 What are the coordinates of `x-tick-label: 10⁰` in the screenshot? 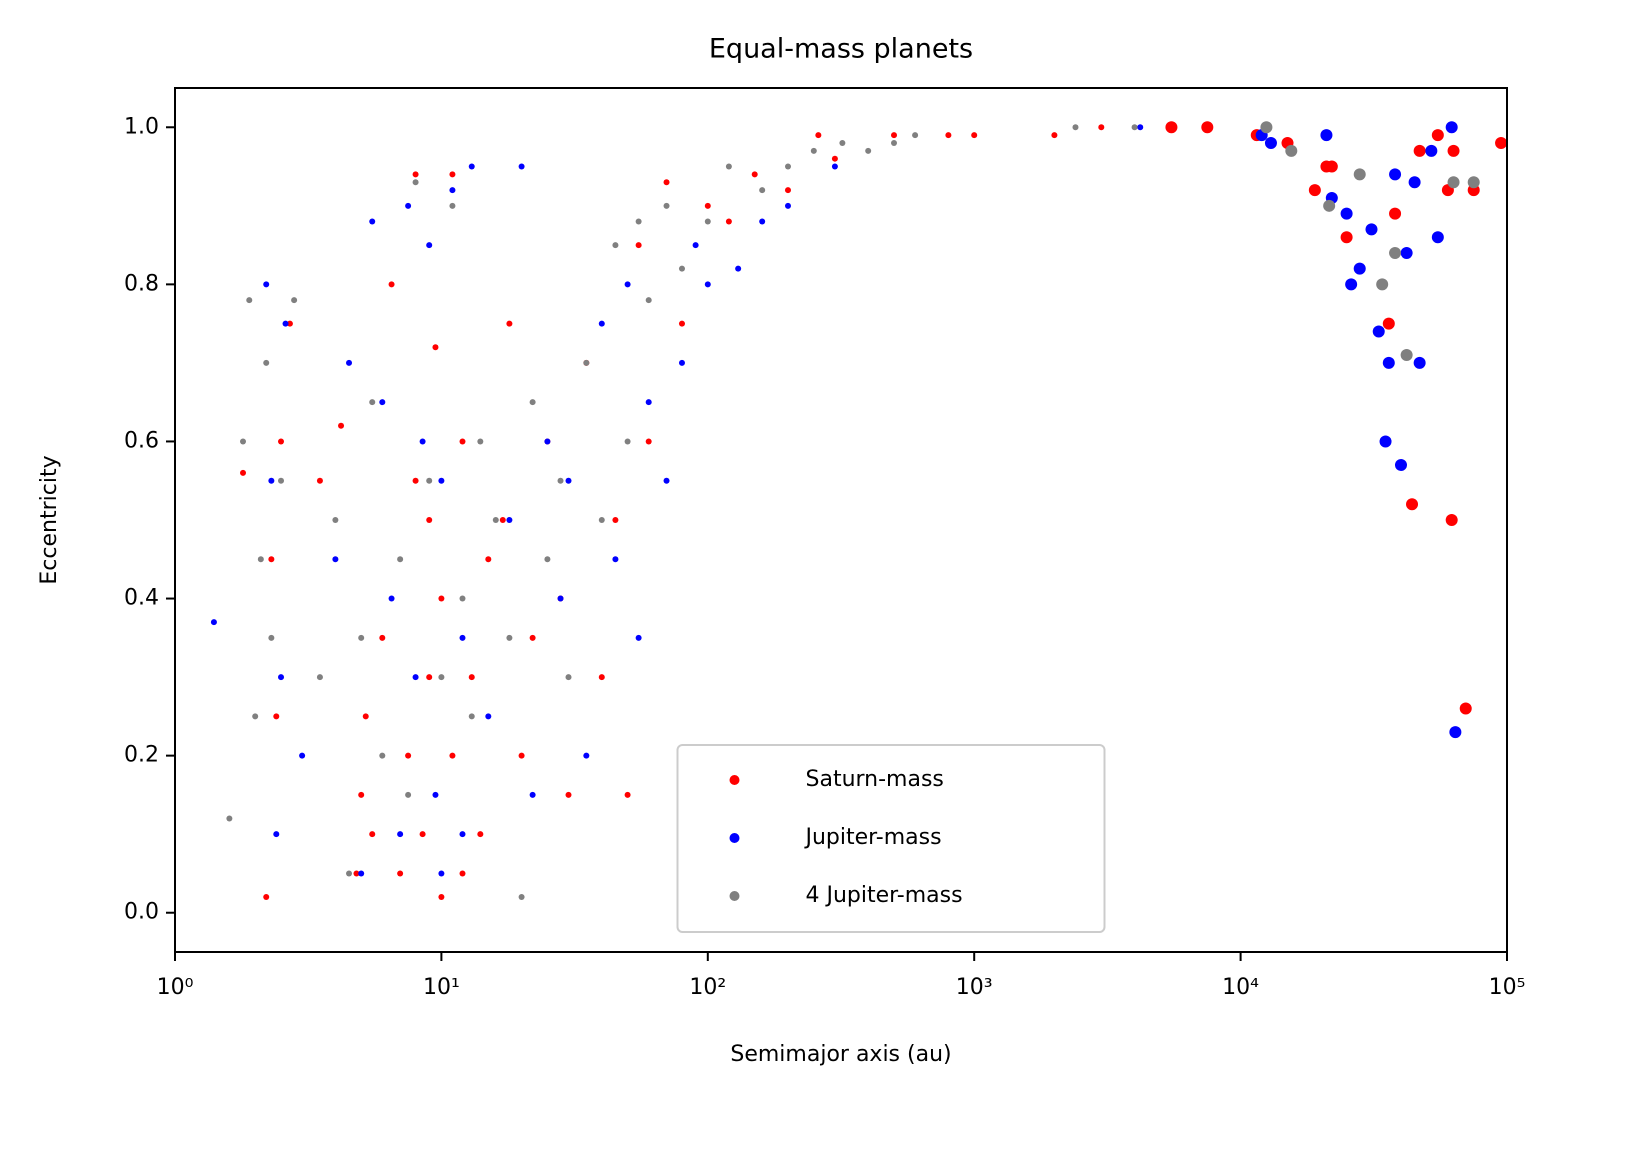 It's located at (175, 987).